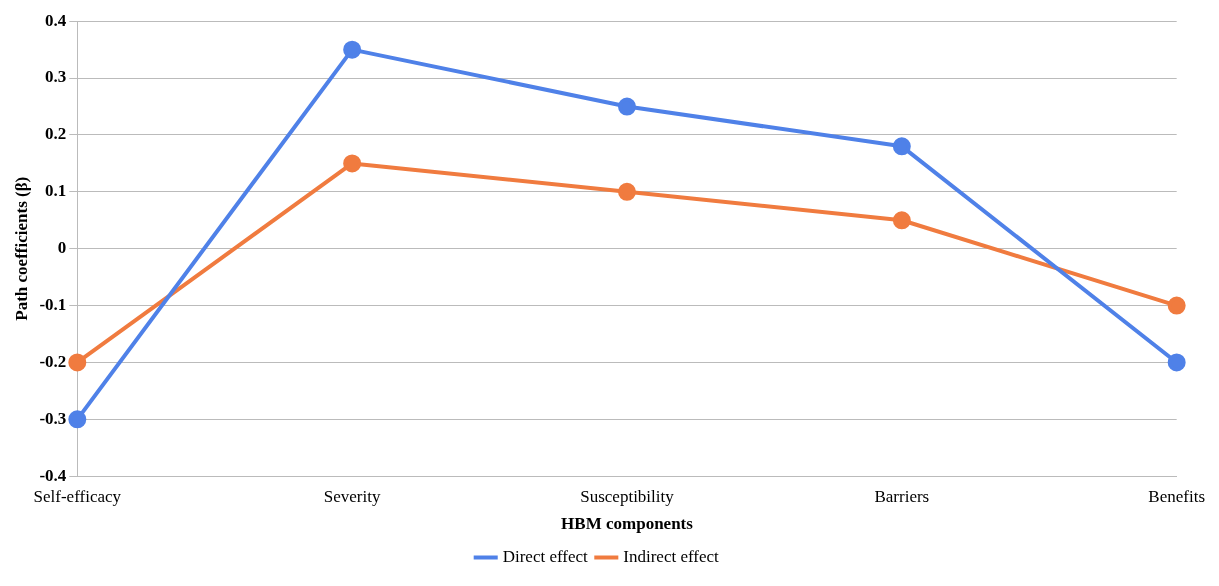 This screenshot has height=586, width=1219. I want to click on y-axis-title: Path coefficients (β), so click(21, 248).